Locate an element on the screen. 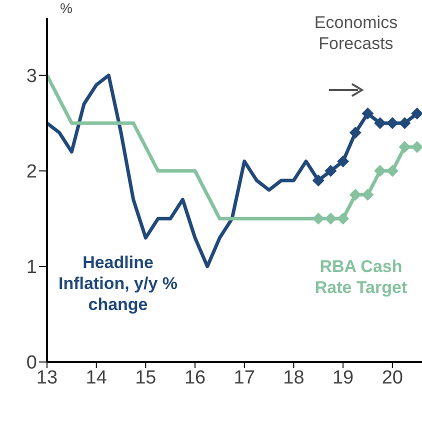  y-tick-label: 2 is located at coordinates (31, 172).